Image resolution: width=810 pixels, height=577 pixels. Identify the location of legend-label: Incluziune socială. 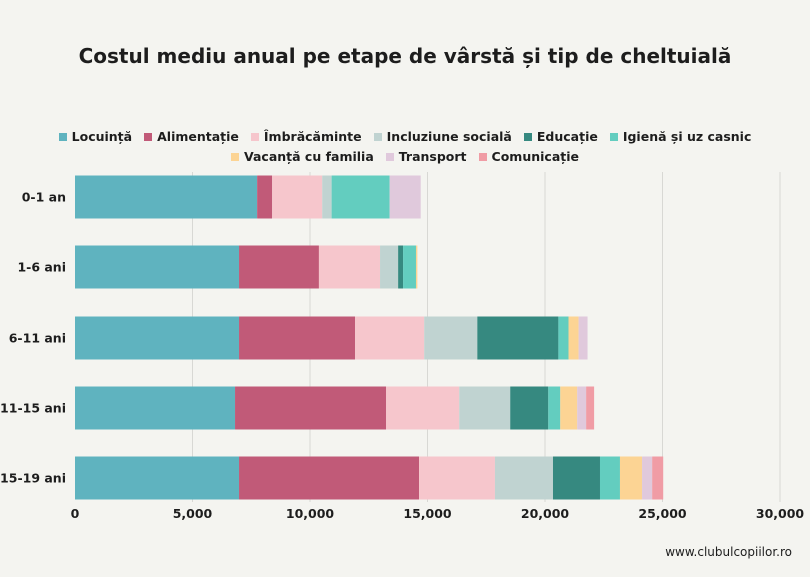
(449, 136).